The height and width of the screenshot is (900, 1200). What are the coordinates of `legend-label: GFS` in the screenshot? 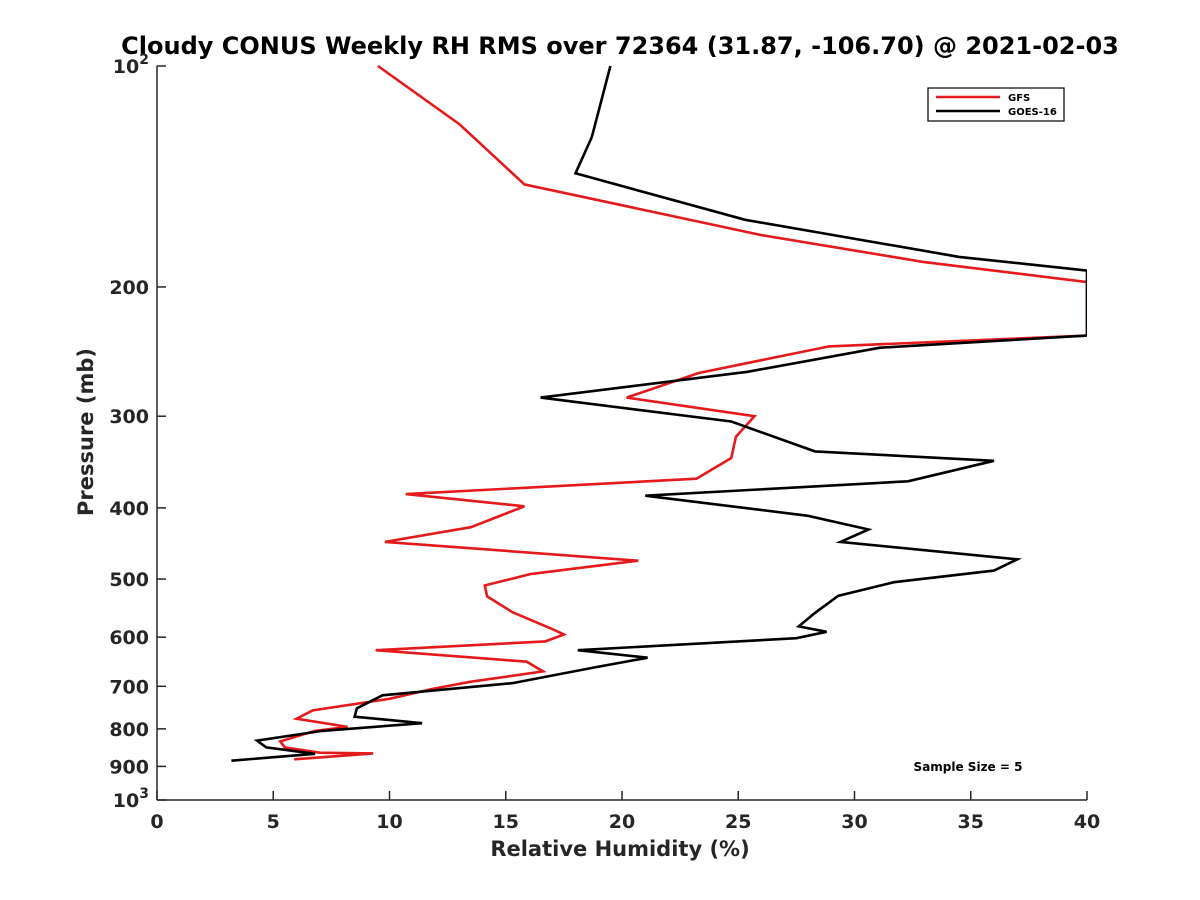 It's located at (1019, 98).